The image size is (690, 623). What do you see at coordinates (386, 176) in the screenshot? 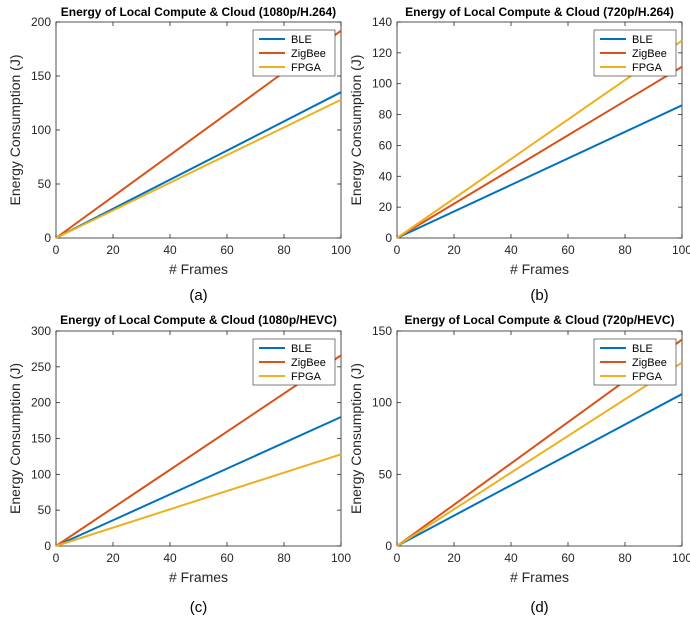
I see `y-tick-label: 40` at bounding box center [386, 176].